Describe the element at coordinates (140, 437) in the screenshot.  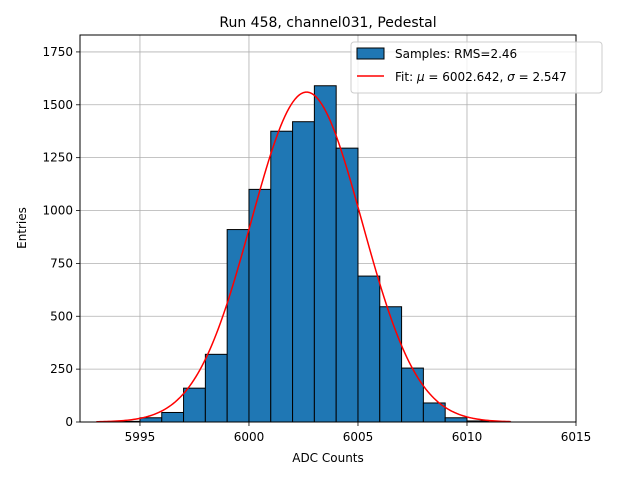
I see `x-tick-label: 5995` at that location.